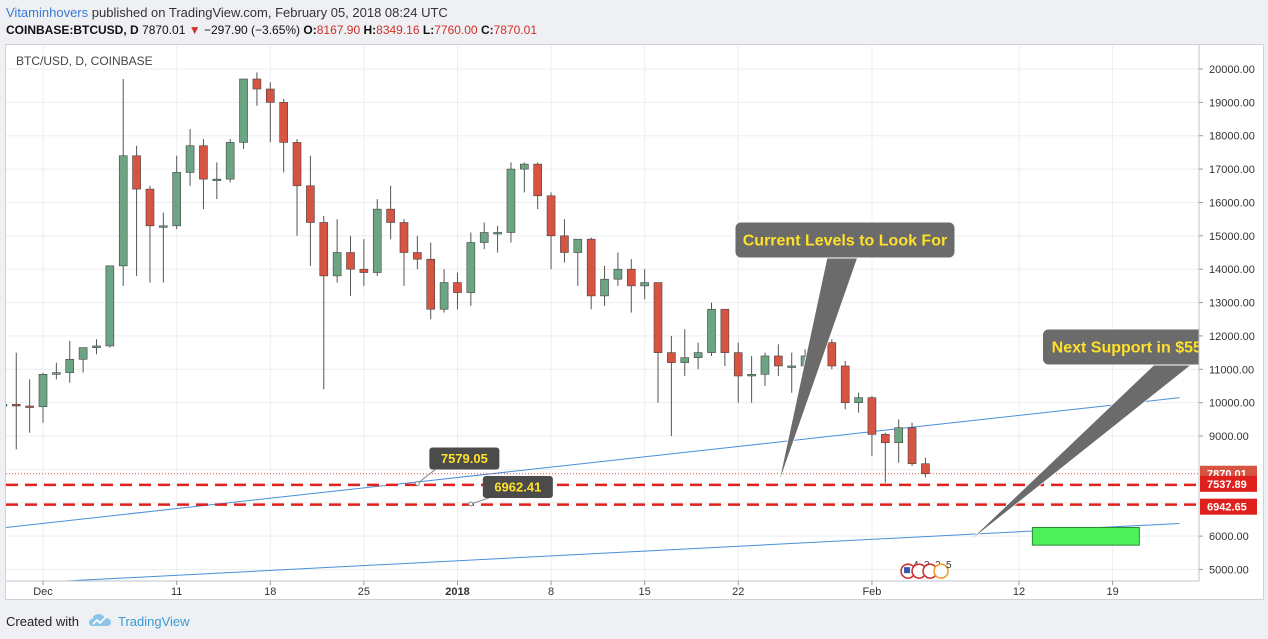  I want to click on low-value: 7760.00, so click(456, 30).